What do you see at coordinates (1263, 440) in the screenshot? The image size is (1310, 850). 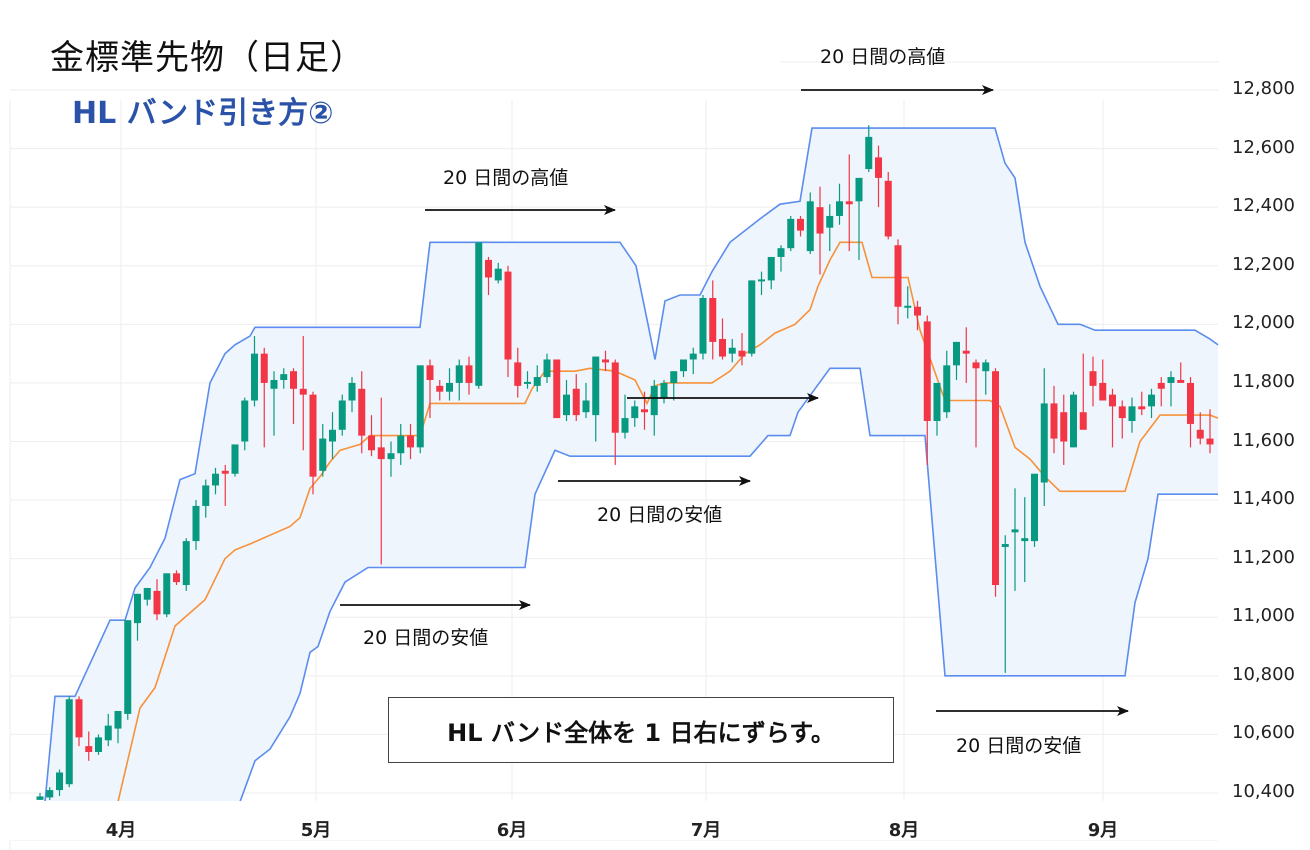 I see `y-tick-label: 11,600` at bounding box center [1263, 440].